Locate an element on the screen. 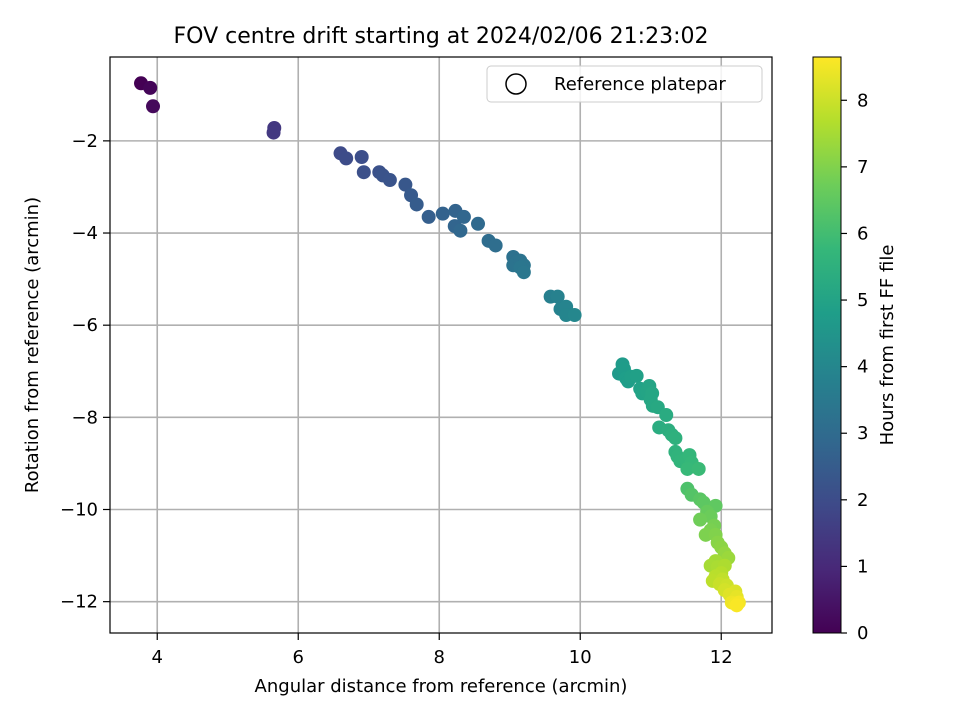  y-tick-label: −12 is located at coordinates (79, 602).